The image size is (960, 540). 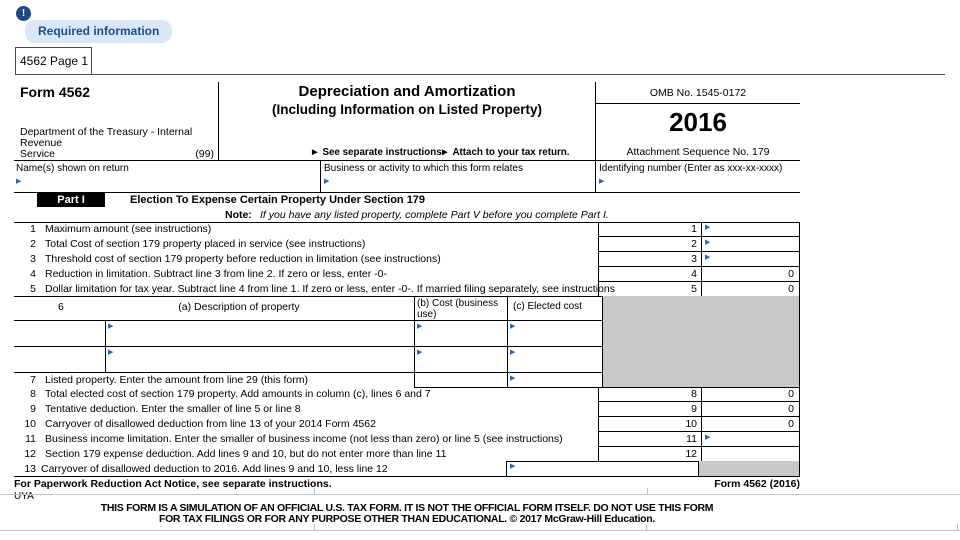 I want to click on line3-value-field: ▶, so click(x=750, y=259).